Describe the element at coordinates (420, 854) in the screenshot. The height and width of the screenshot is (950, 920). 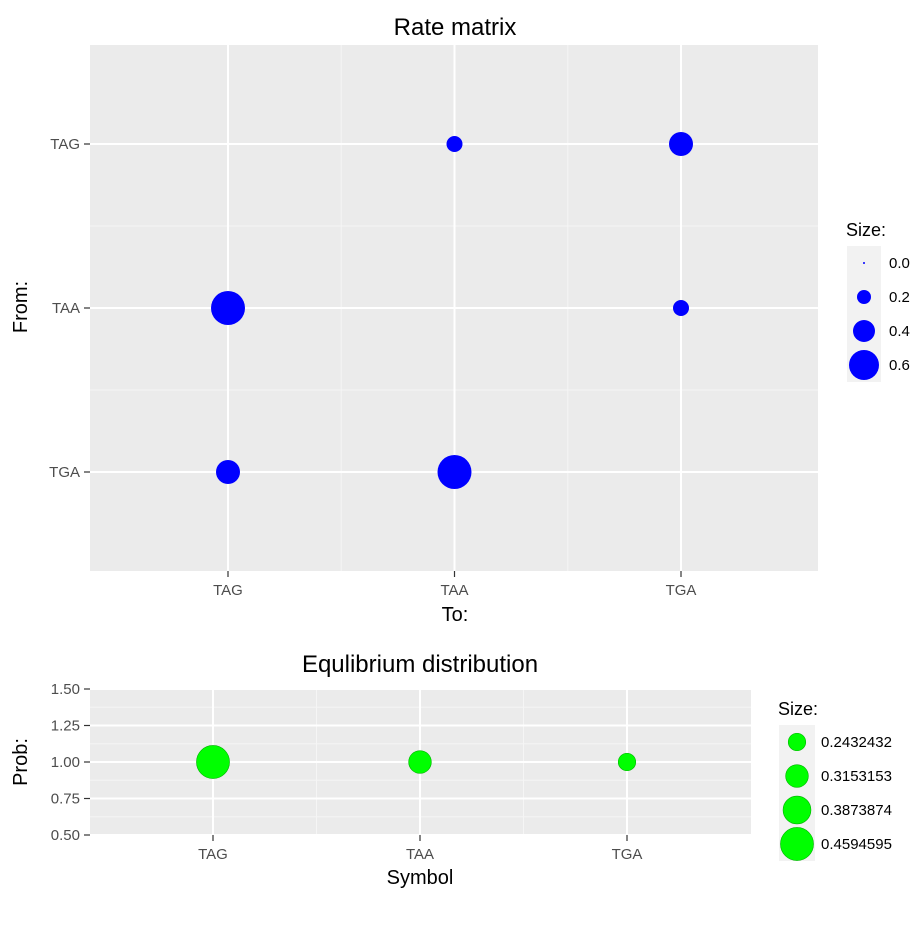
I see `equilibrium-x-tick-label: TAA` at that location.